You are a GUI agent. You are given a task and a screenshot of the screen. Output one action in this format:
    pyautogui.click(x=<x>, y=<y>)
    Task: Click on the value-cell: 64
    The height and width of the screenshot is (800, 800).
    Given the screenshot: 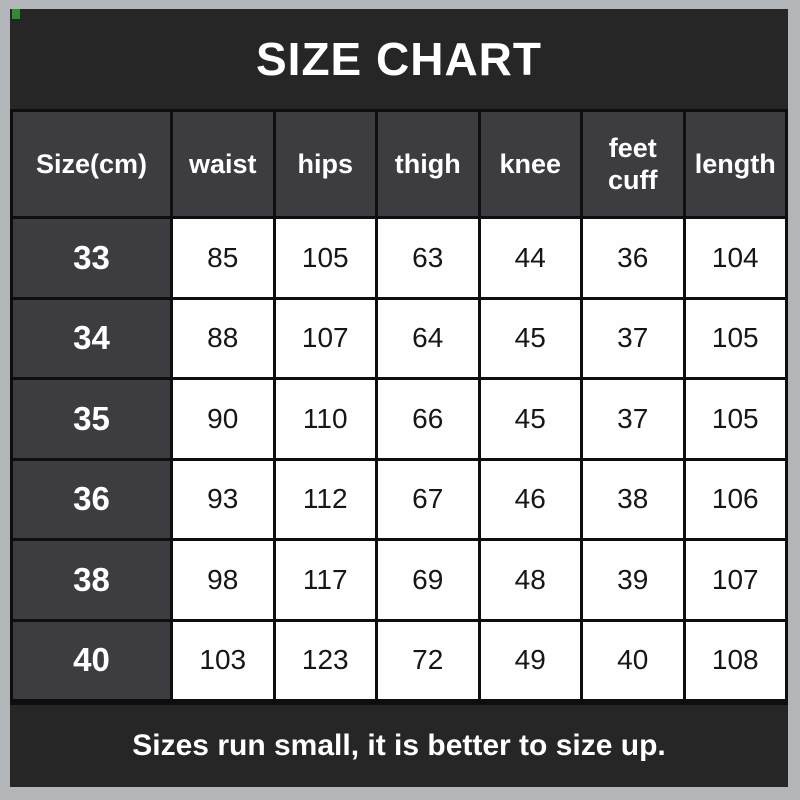 What is the action you would take?
    pyautogui.click(x=428, y=338)
    